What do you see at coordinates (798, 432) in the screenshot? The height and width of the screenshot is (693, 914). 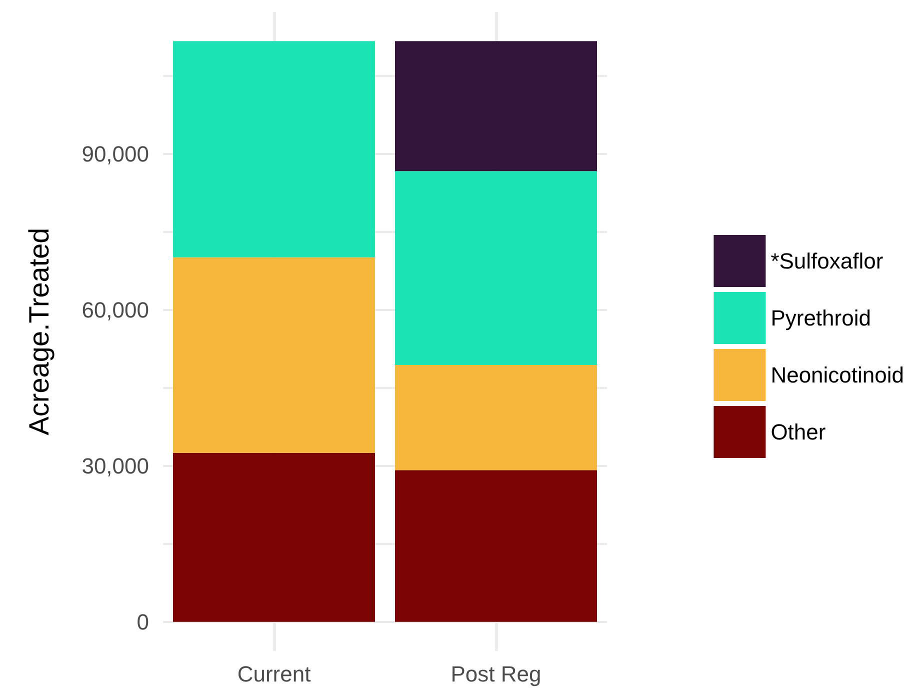 I see `legend-label: Other` at bounding box center [798, 432].